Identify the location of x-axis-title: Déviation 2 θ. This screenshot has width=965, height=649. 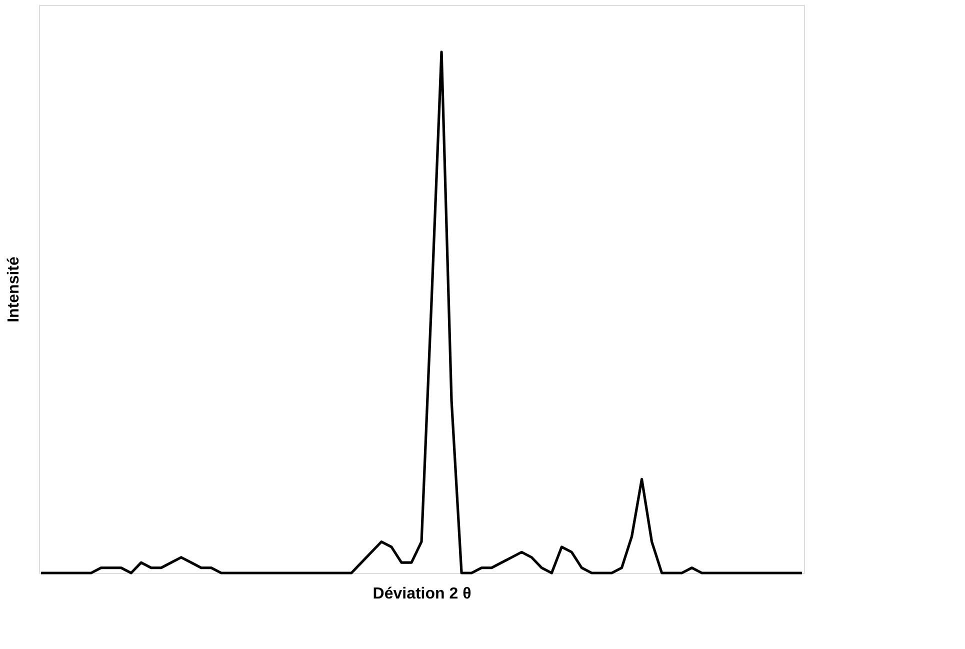
(422, 594).